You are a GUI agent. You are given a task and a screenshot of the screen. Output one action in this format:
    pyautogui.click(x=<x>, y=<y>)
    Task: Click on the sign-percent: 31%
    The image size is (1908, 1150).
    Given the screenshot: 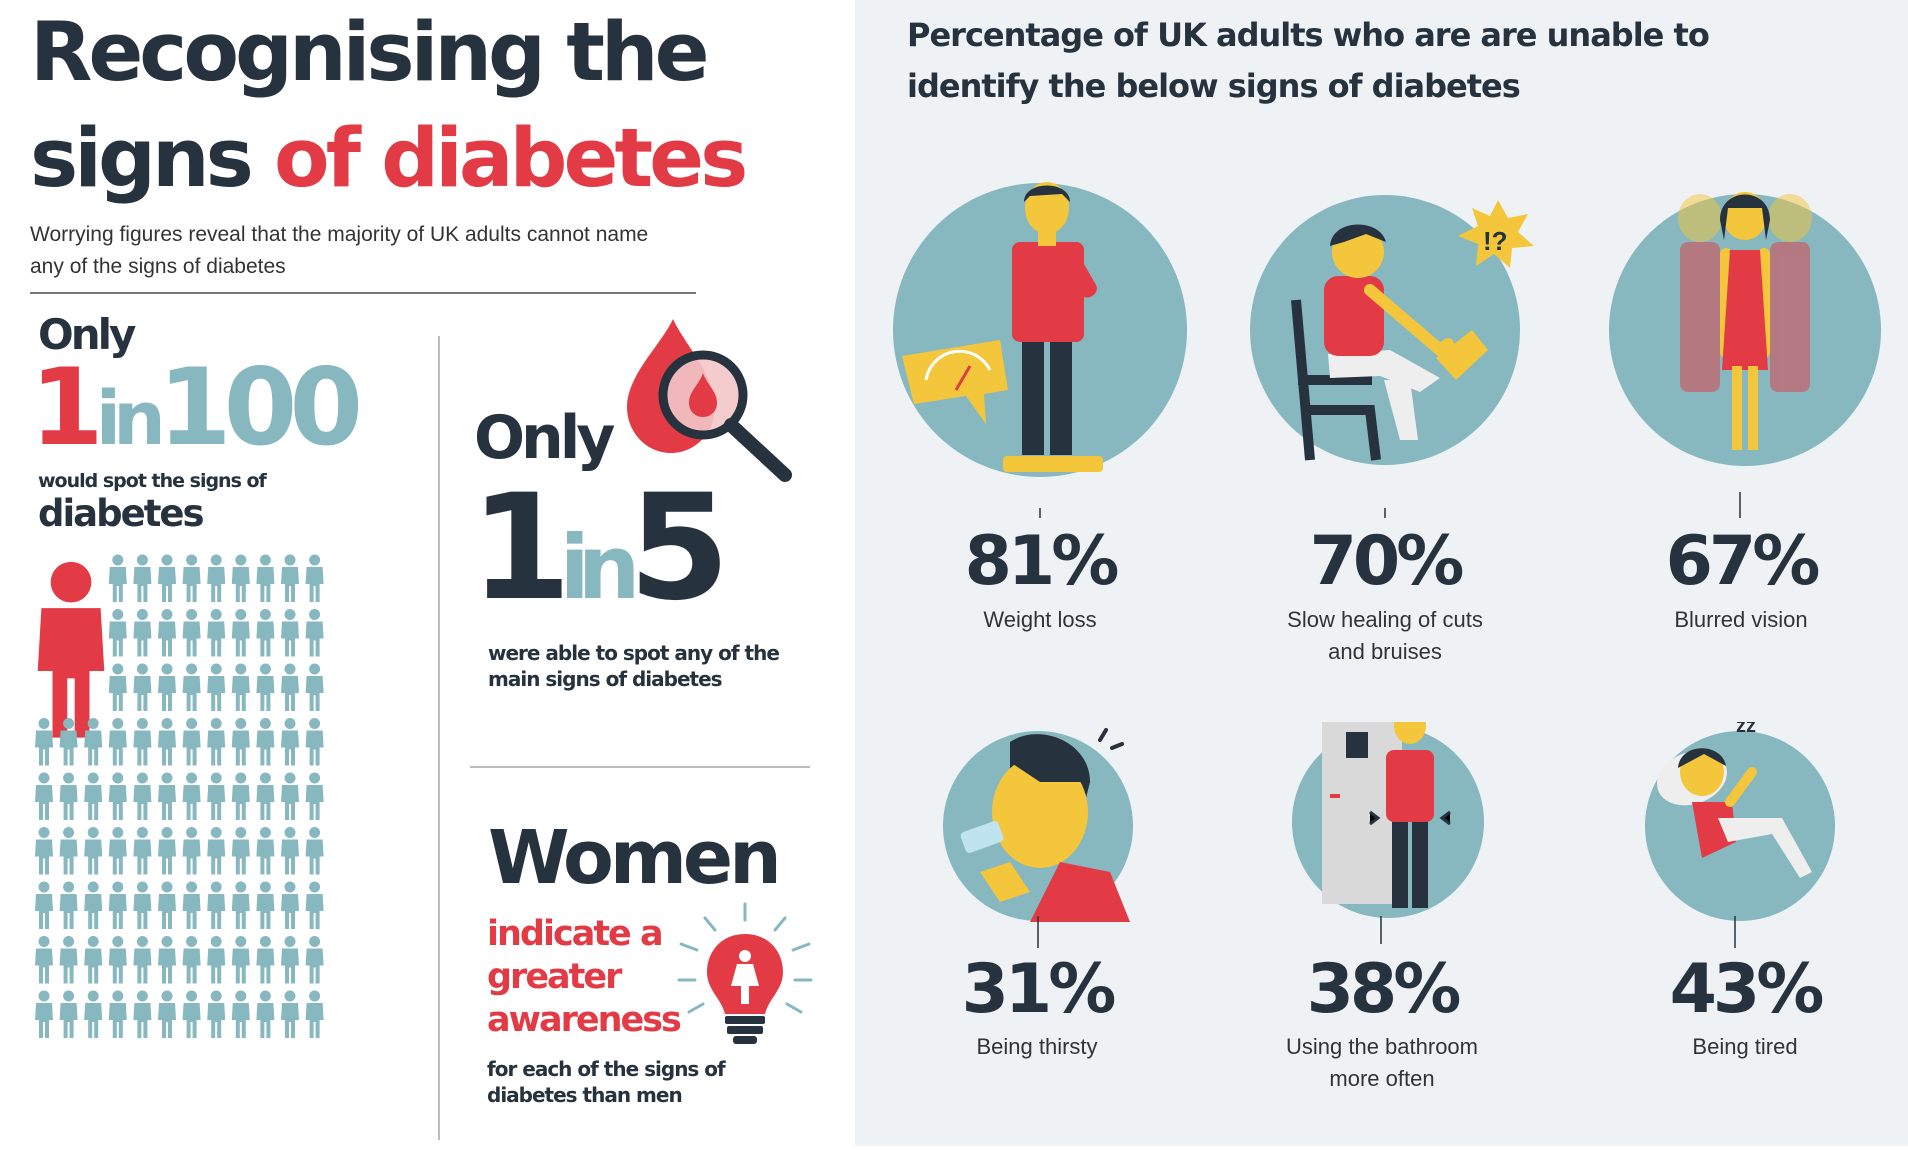 What is the action you would take?
    pyautogui.click(x=1039, y=989)
    